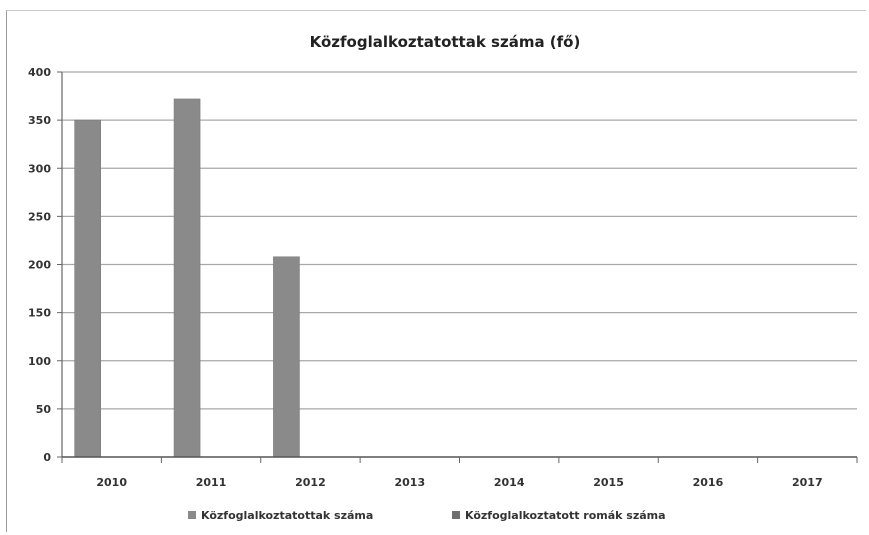  I want to click on y-tick-label: 200, so click(39, 265).